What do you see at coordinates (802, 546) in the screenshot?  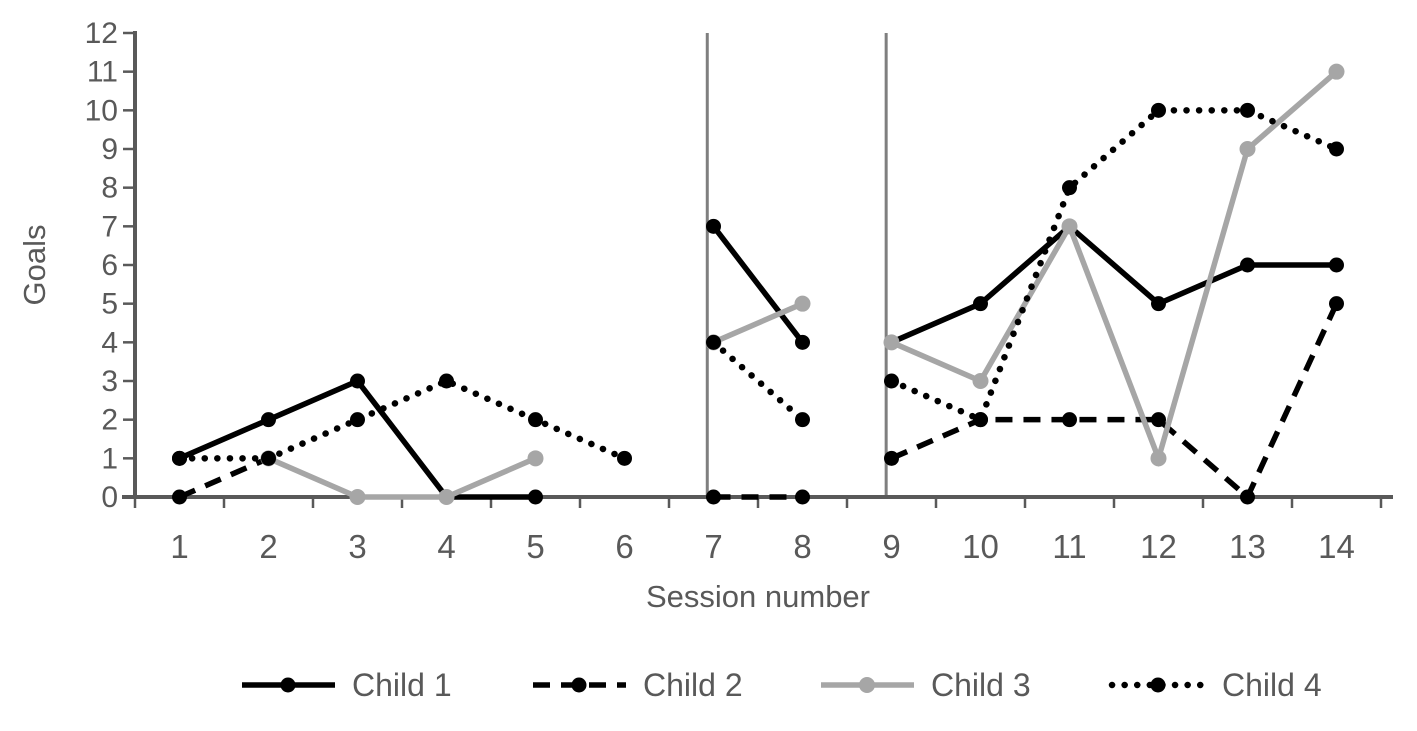 I see `x-tick-label: 8` at bounding box center [802, 546].